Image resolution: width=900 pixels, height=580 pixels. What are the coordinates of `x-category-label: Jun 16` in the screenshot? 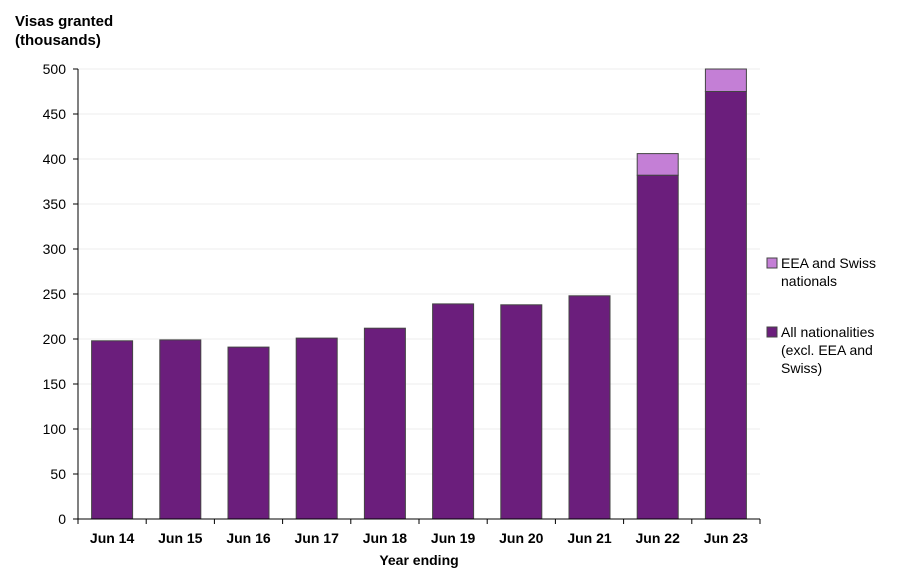 It's located at (248, 538).